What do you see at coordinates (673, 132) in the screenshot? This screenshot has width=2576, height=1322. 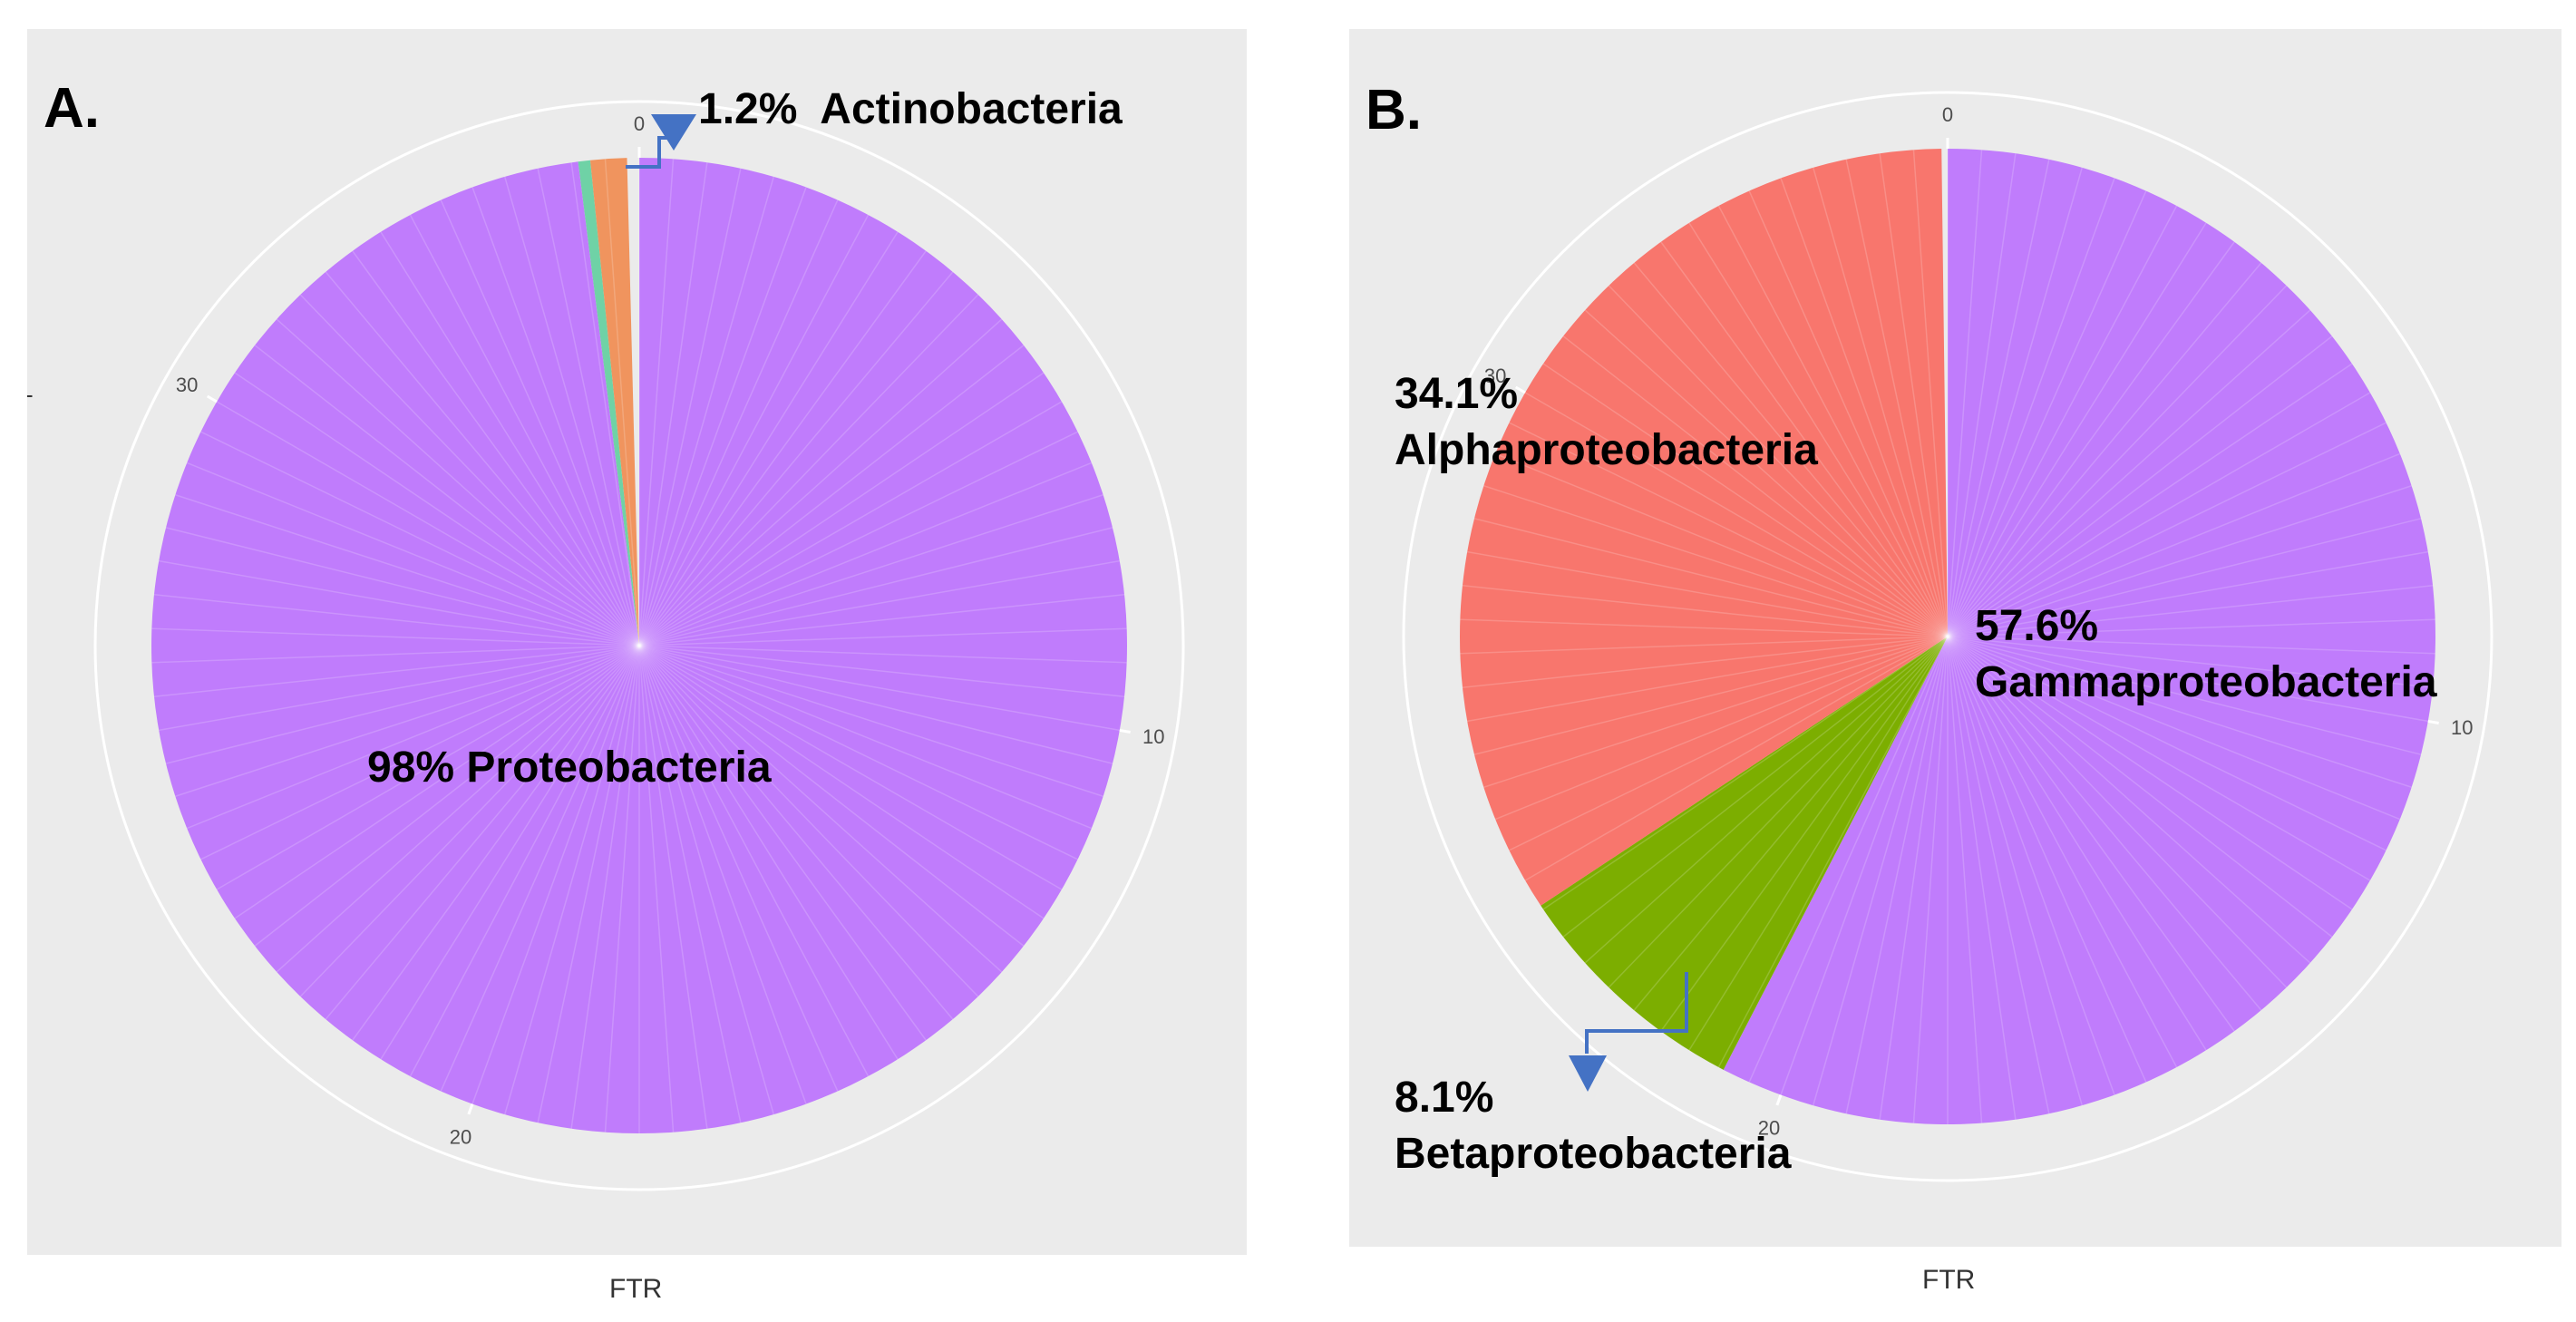 I see `actino-arrow-head` at bounding box center [673, 132].